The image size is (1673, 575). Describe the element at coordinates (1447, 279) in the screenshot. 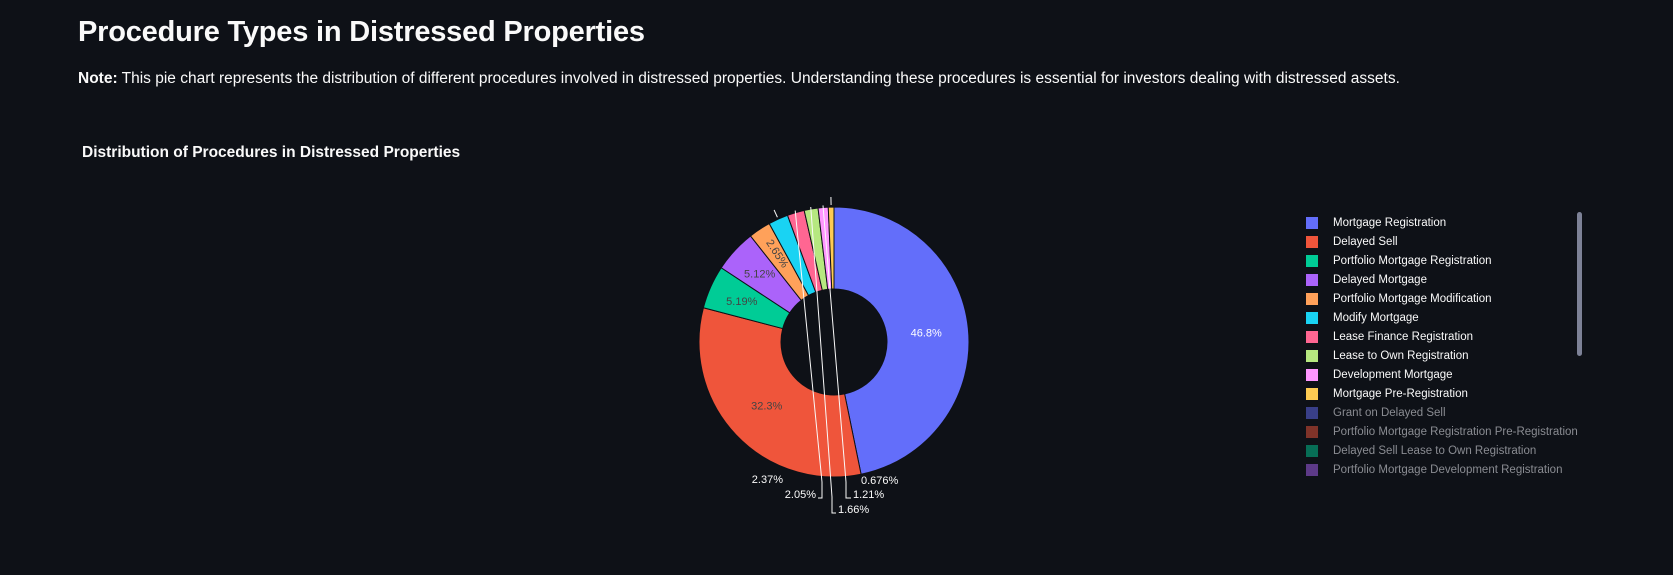

I see `legend-item: Delayed Mortgage` at that location.